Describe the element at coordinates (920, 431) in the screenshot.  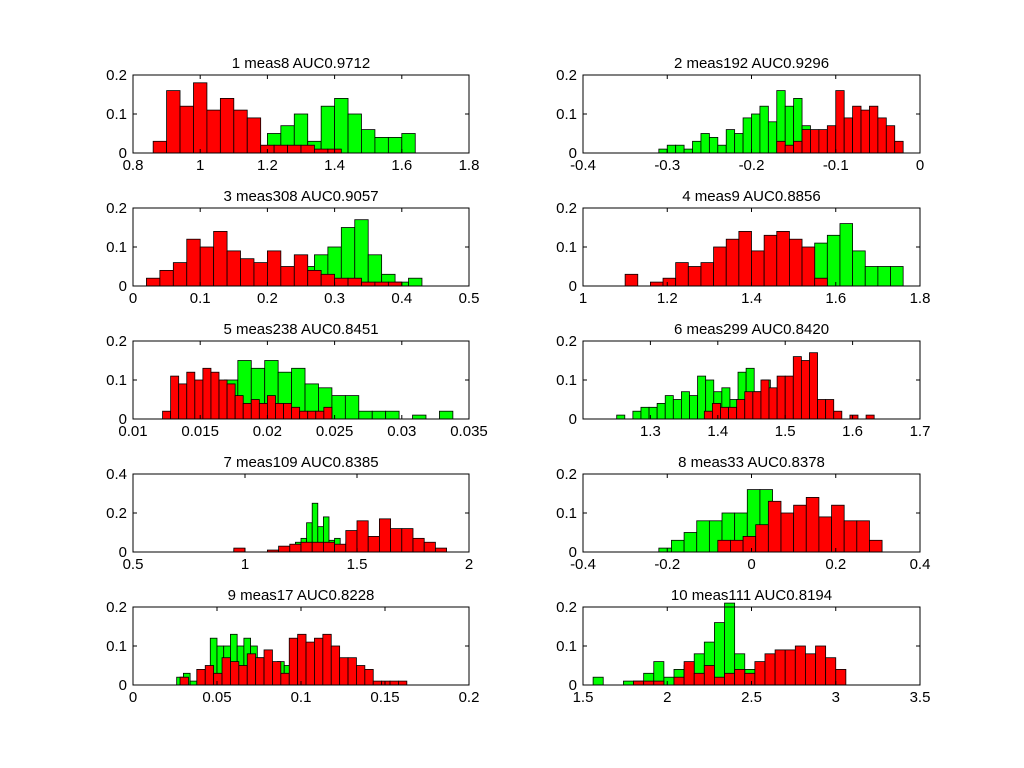
I see `x-tick-label: 1.7` at that location.